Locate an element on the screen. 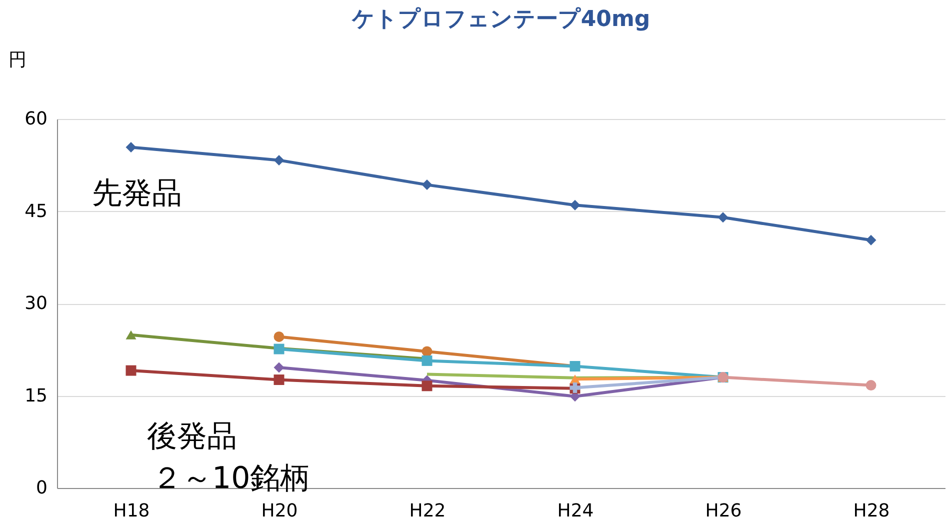 The height and width of the screenshot is (524, 949). y-tick-label: 30 is located at coordinates (36, 303).